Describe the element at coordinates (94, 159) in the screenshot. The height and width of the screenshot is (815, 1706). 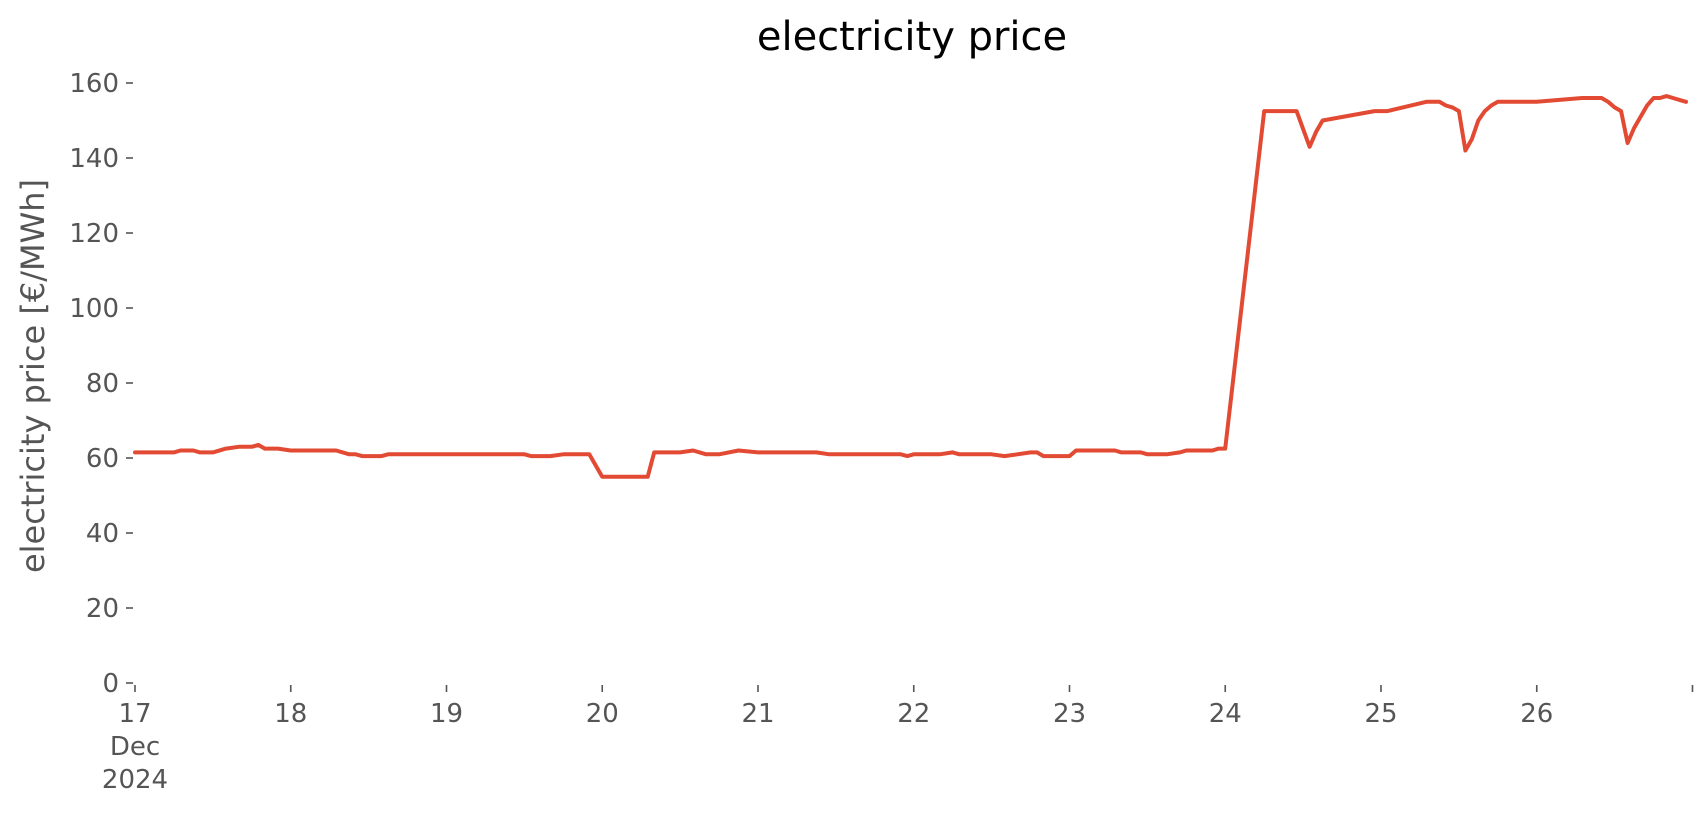
I see `y-tick-label: 140` at that location.